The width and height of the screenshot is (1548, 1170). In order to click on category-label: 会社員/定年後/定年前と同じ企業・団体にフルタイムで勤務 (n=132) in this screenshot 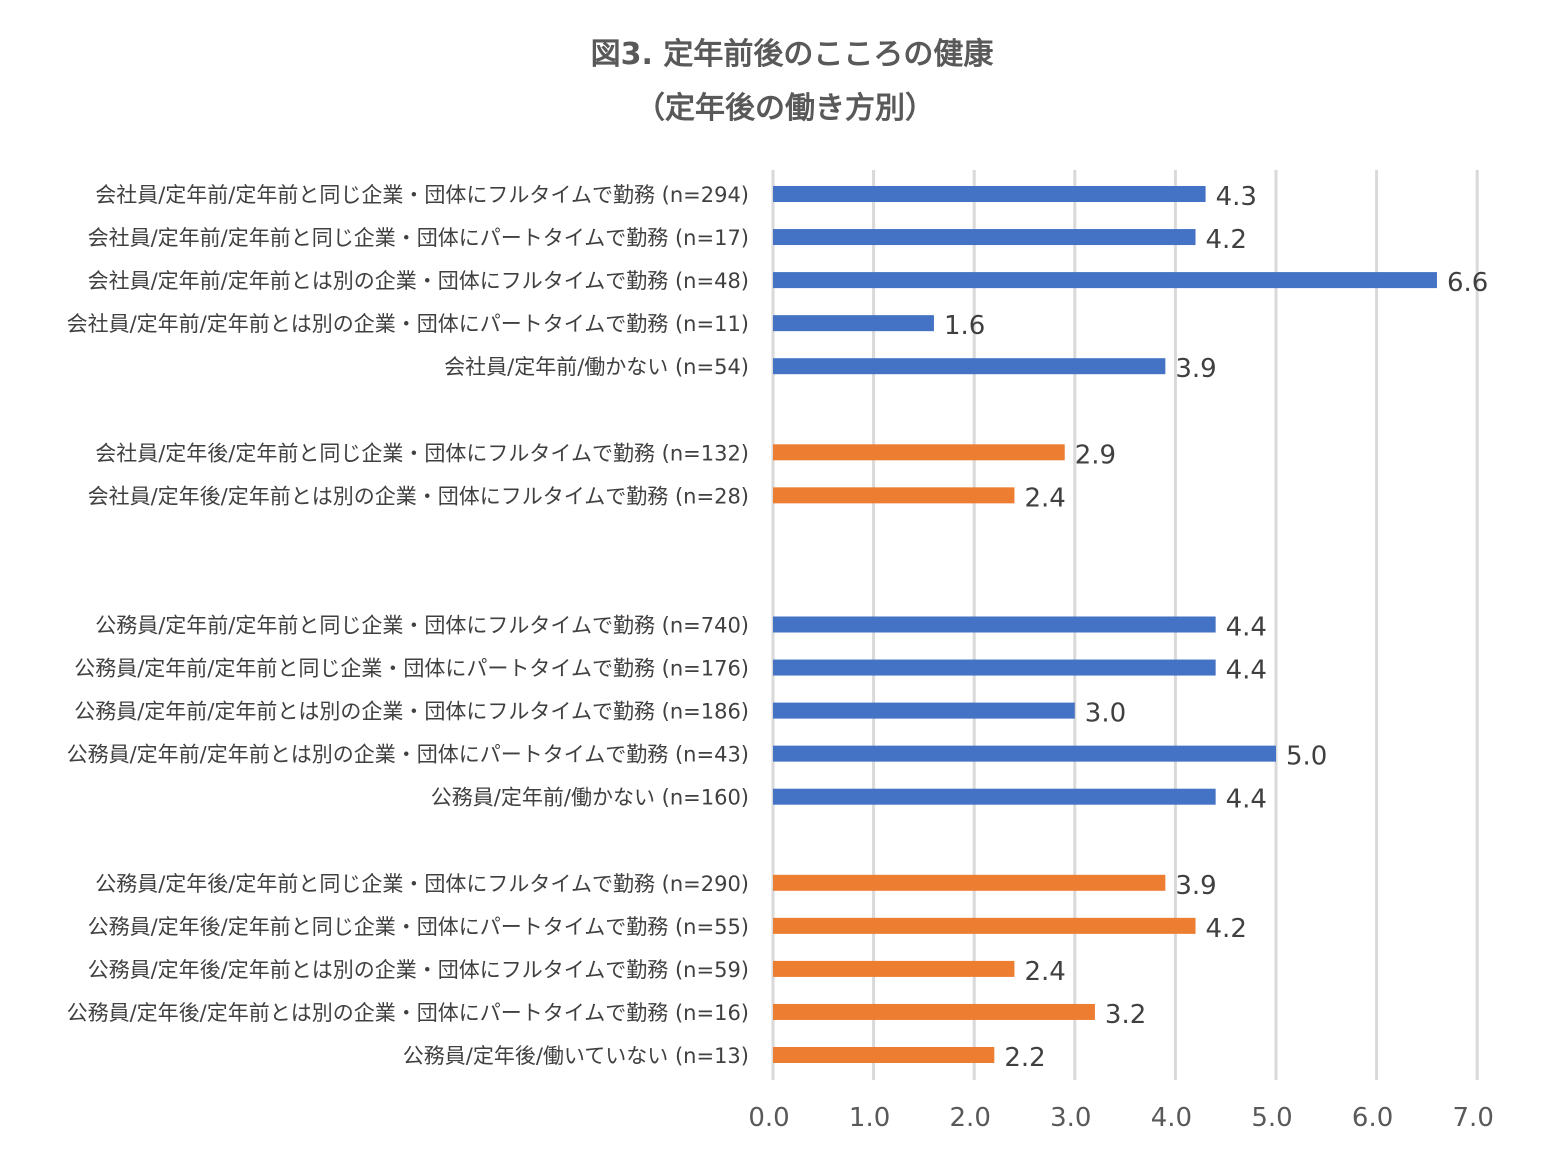, I will do `click(422, 453)`.